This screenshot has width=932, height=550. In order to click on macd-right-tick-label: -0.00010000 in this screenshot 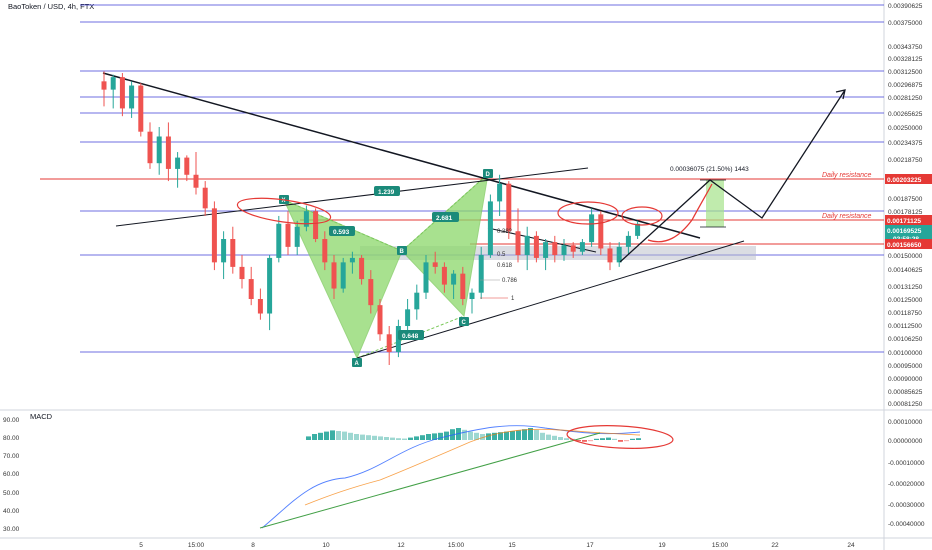, I will do `click(906, 463)`.